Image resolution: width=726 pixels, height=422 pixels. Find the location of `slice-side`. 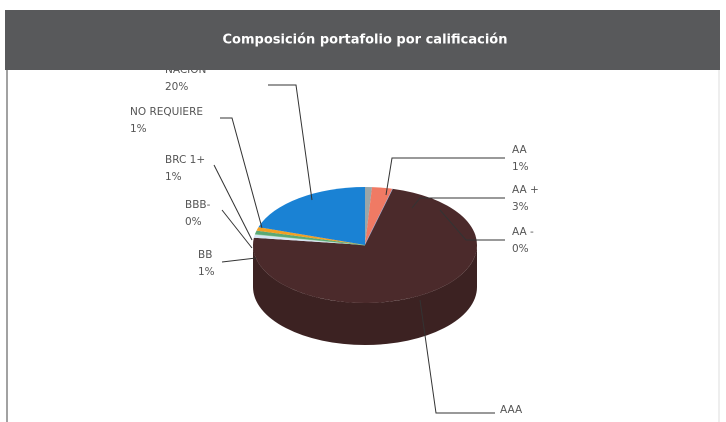

slice-side is located at coordinates (365, 295).